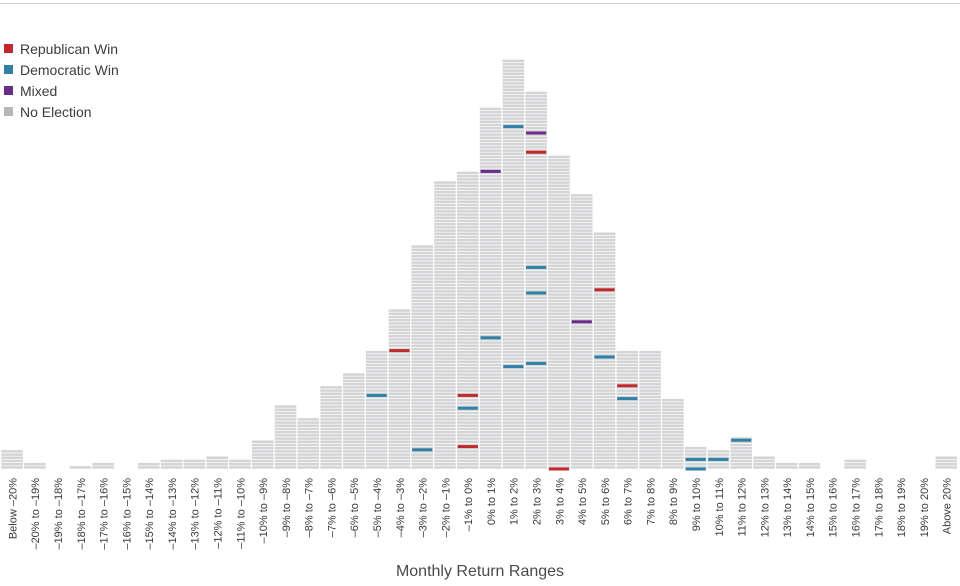 Image resolution: width=960 pixels, height=586 pixels. Describe the element at coordinates (651, 501) in the screenshot. I see `x-tick-label: 7% to 8%` at that location.